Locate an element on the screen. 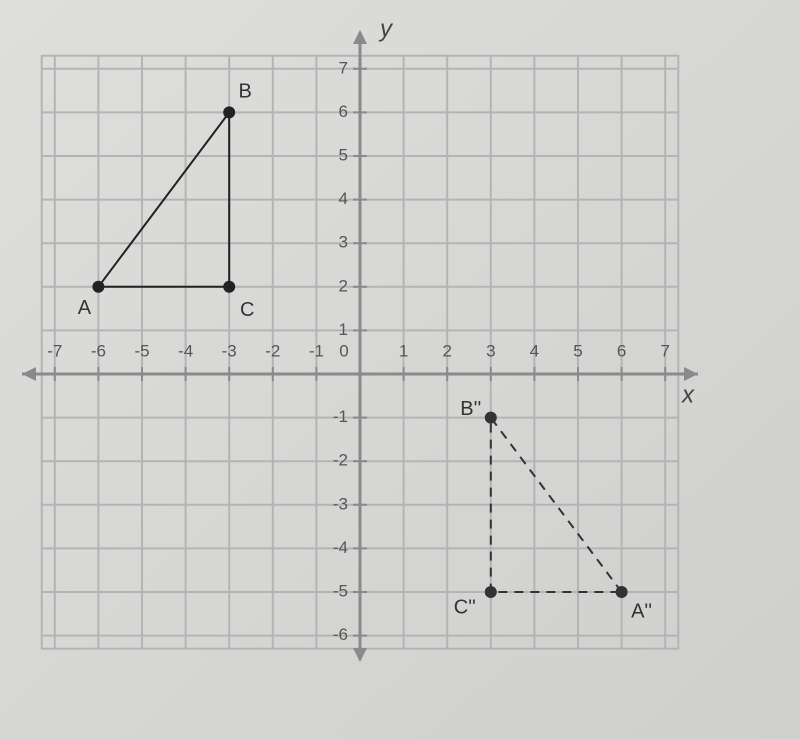 This screenshot has width=800, height=739. x-tick-label: -1 is located at coordinates (316, 350).